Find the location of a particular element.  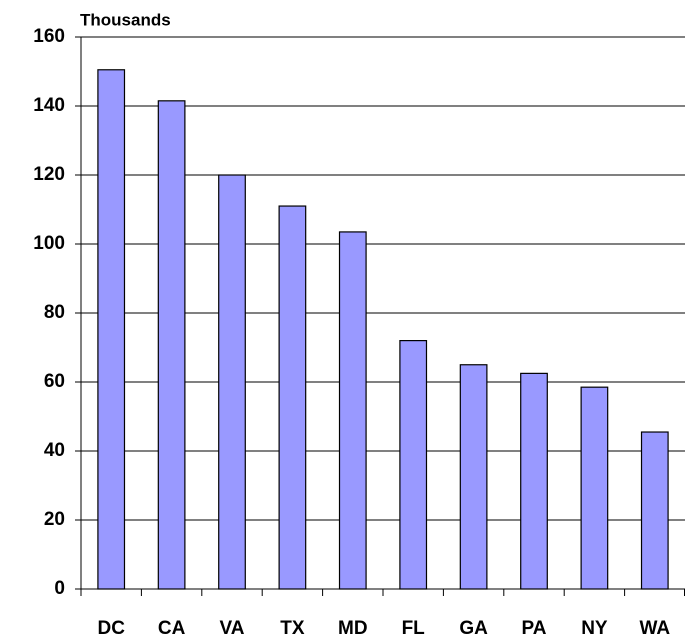

y-tick-label: 120 is located at coordinates (49, 174).